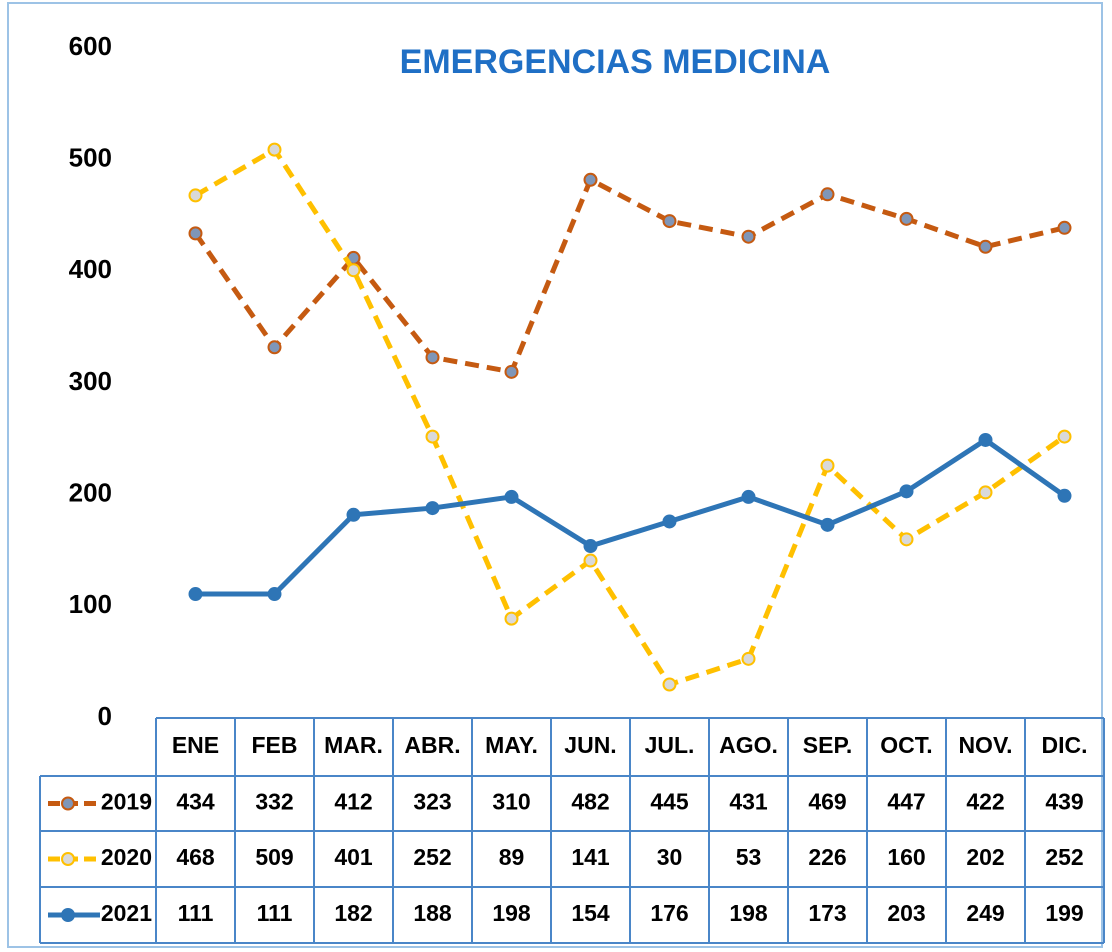  What do you see at coordinates (748, 802) in the screenshot?
I see `table-value: 431` at bounding box center [748, 802].